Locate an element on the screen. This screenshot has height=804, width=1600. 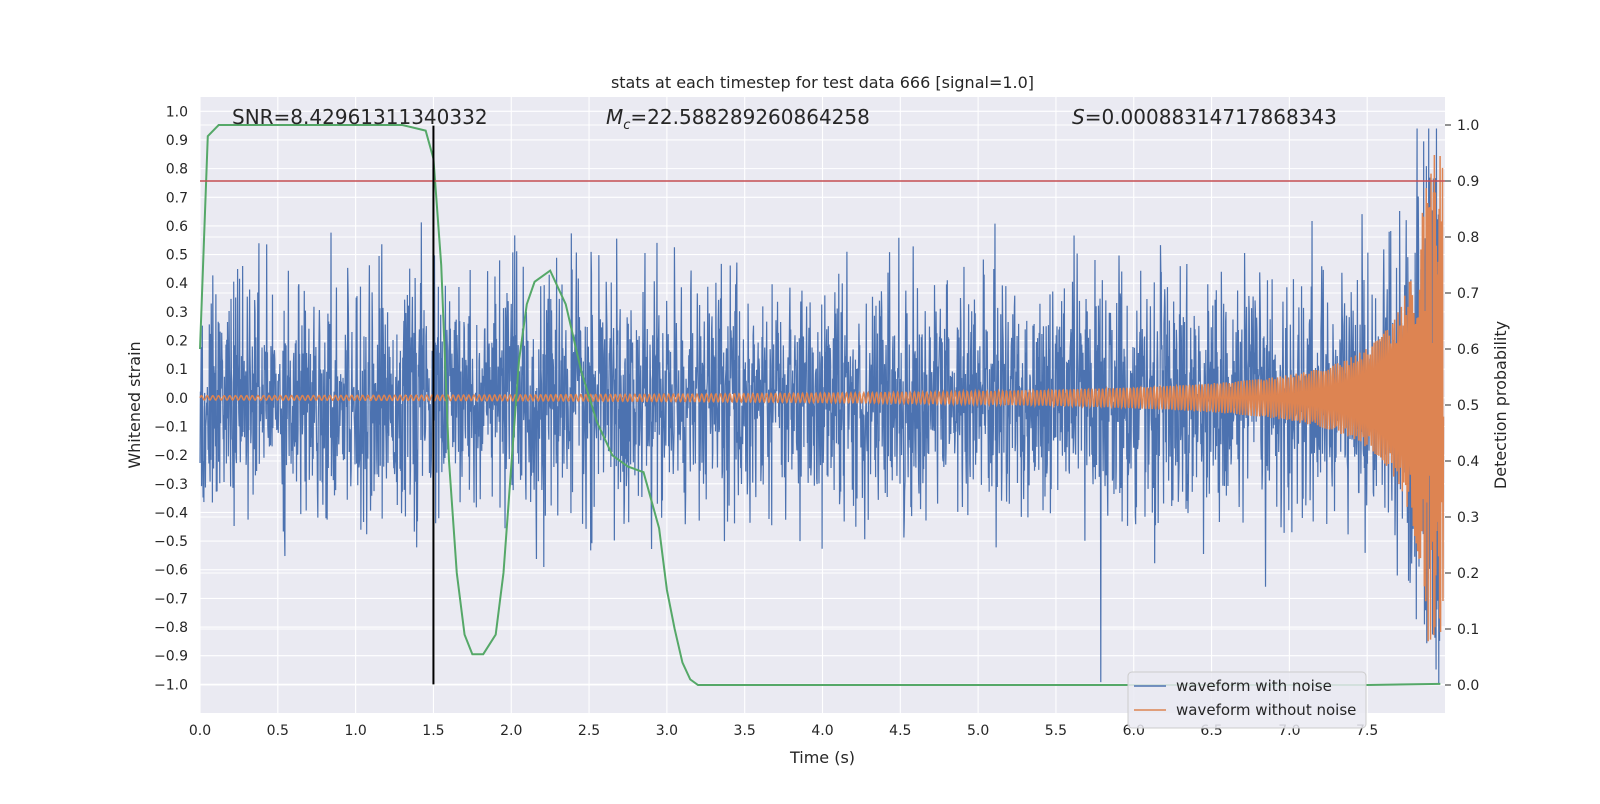
y2-axis-label: Detection probability is located at coordinates (1500, 405).